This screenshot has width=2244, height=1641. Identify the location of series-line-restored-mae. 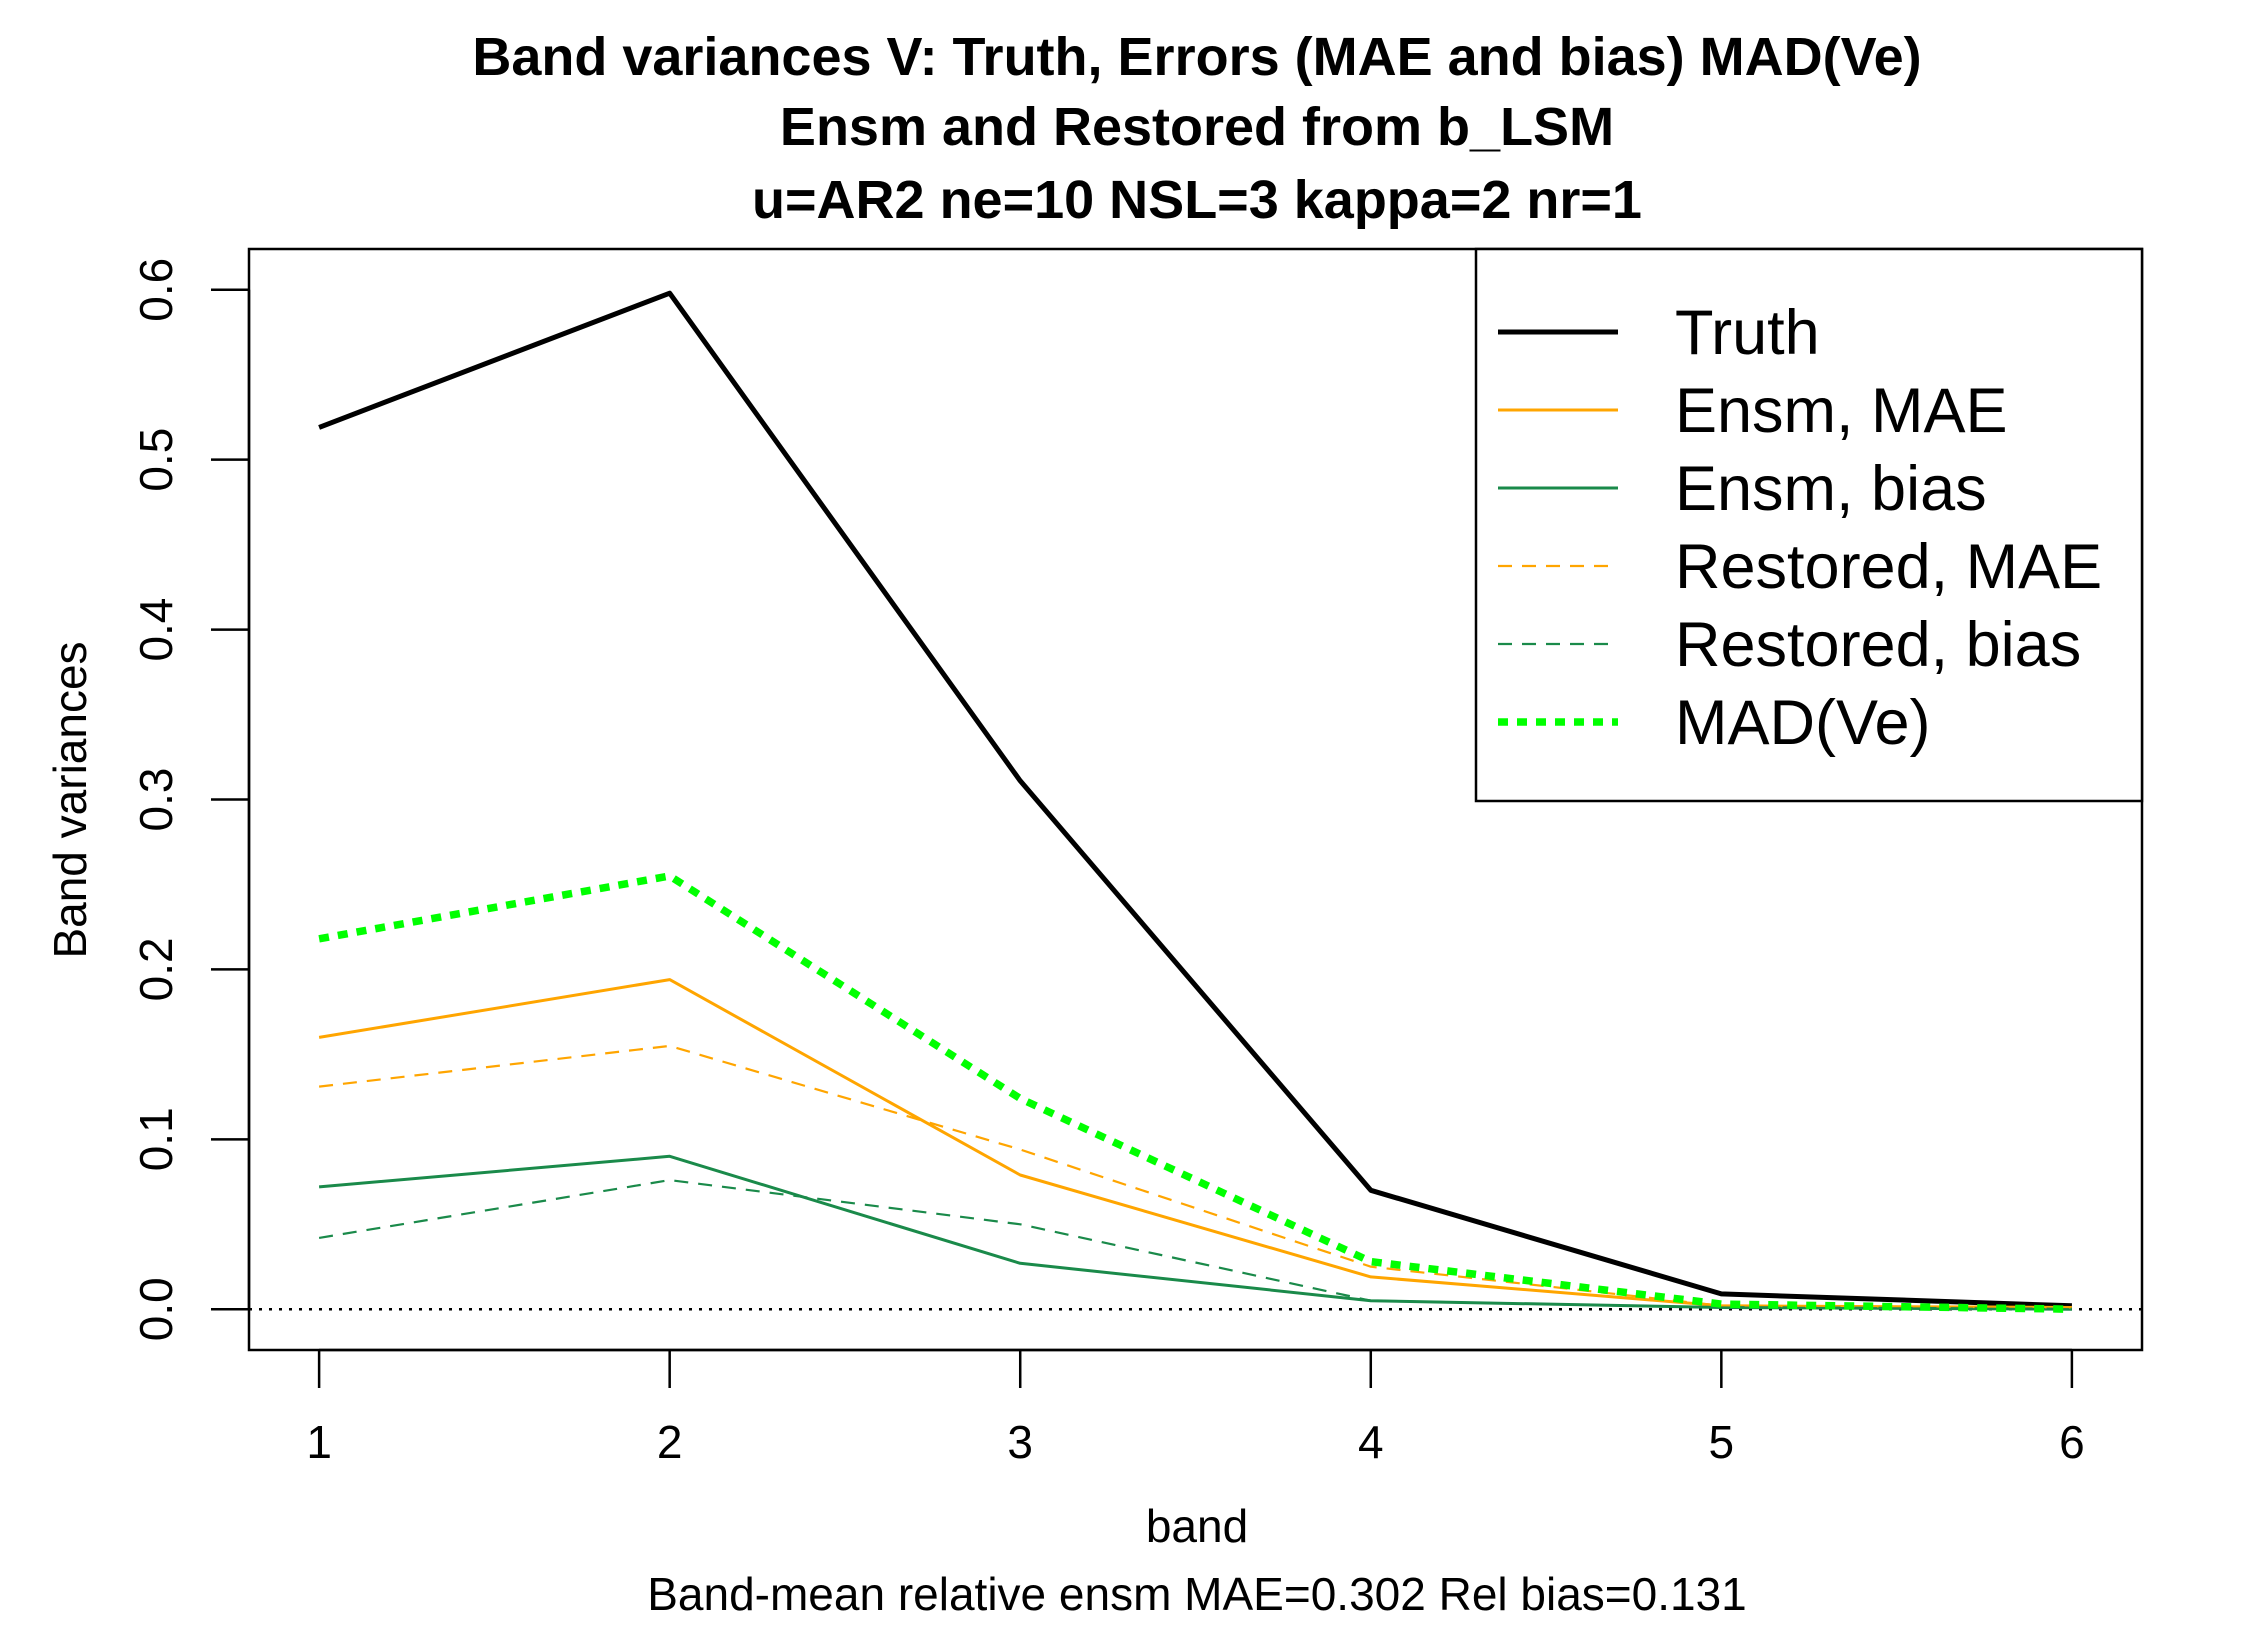
(1195, 1176).